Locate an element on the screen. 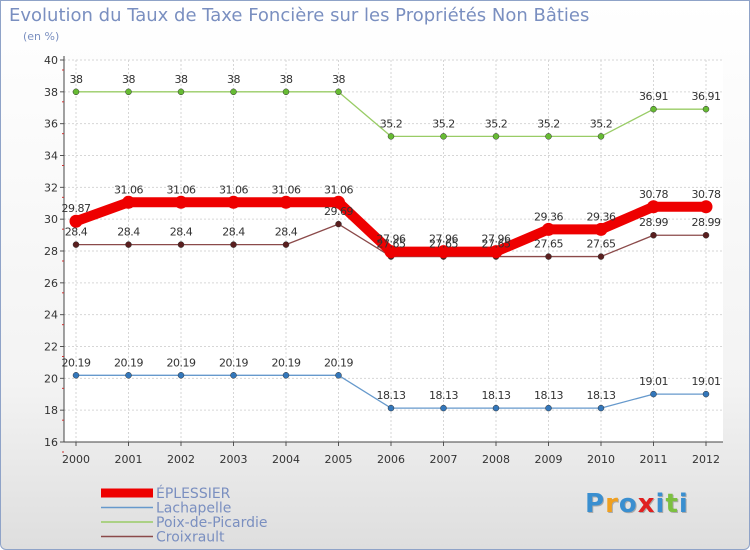  x-tick-label: 2003 is located at coordinates (234, 459).